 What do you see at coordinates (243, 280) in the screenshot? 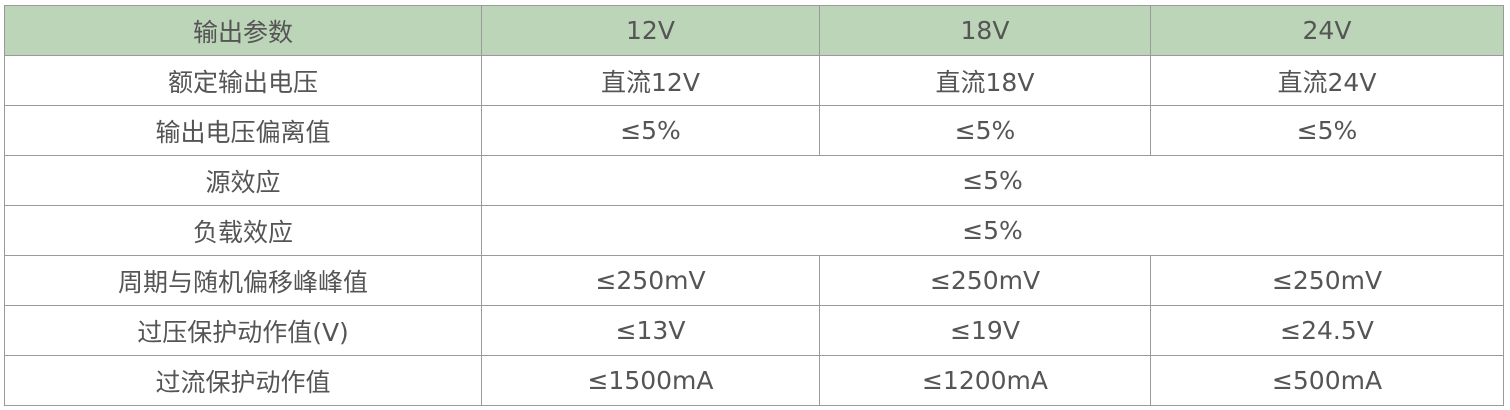
I see `row-label: 周期与随机偏移峰峰值` at bounding box center [243, 280].